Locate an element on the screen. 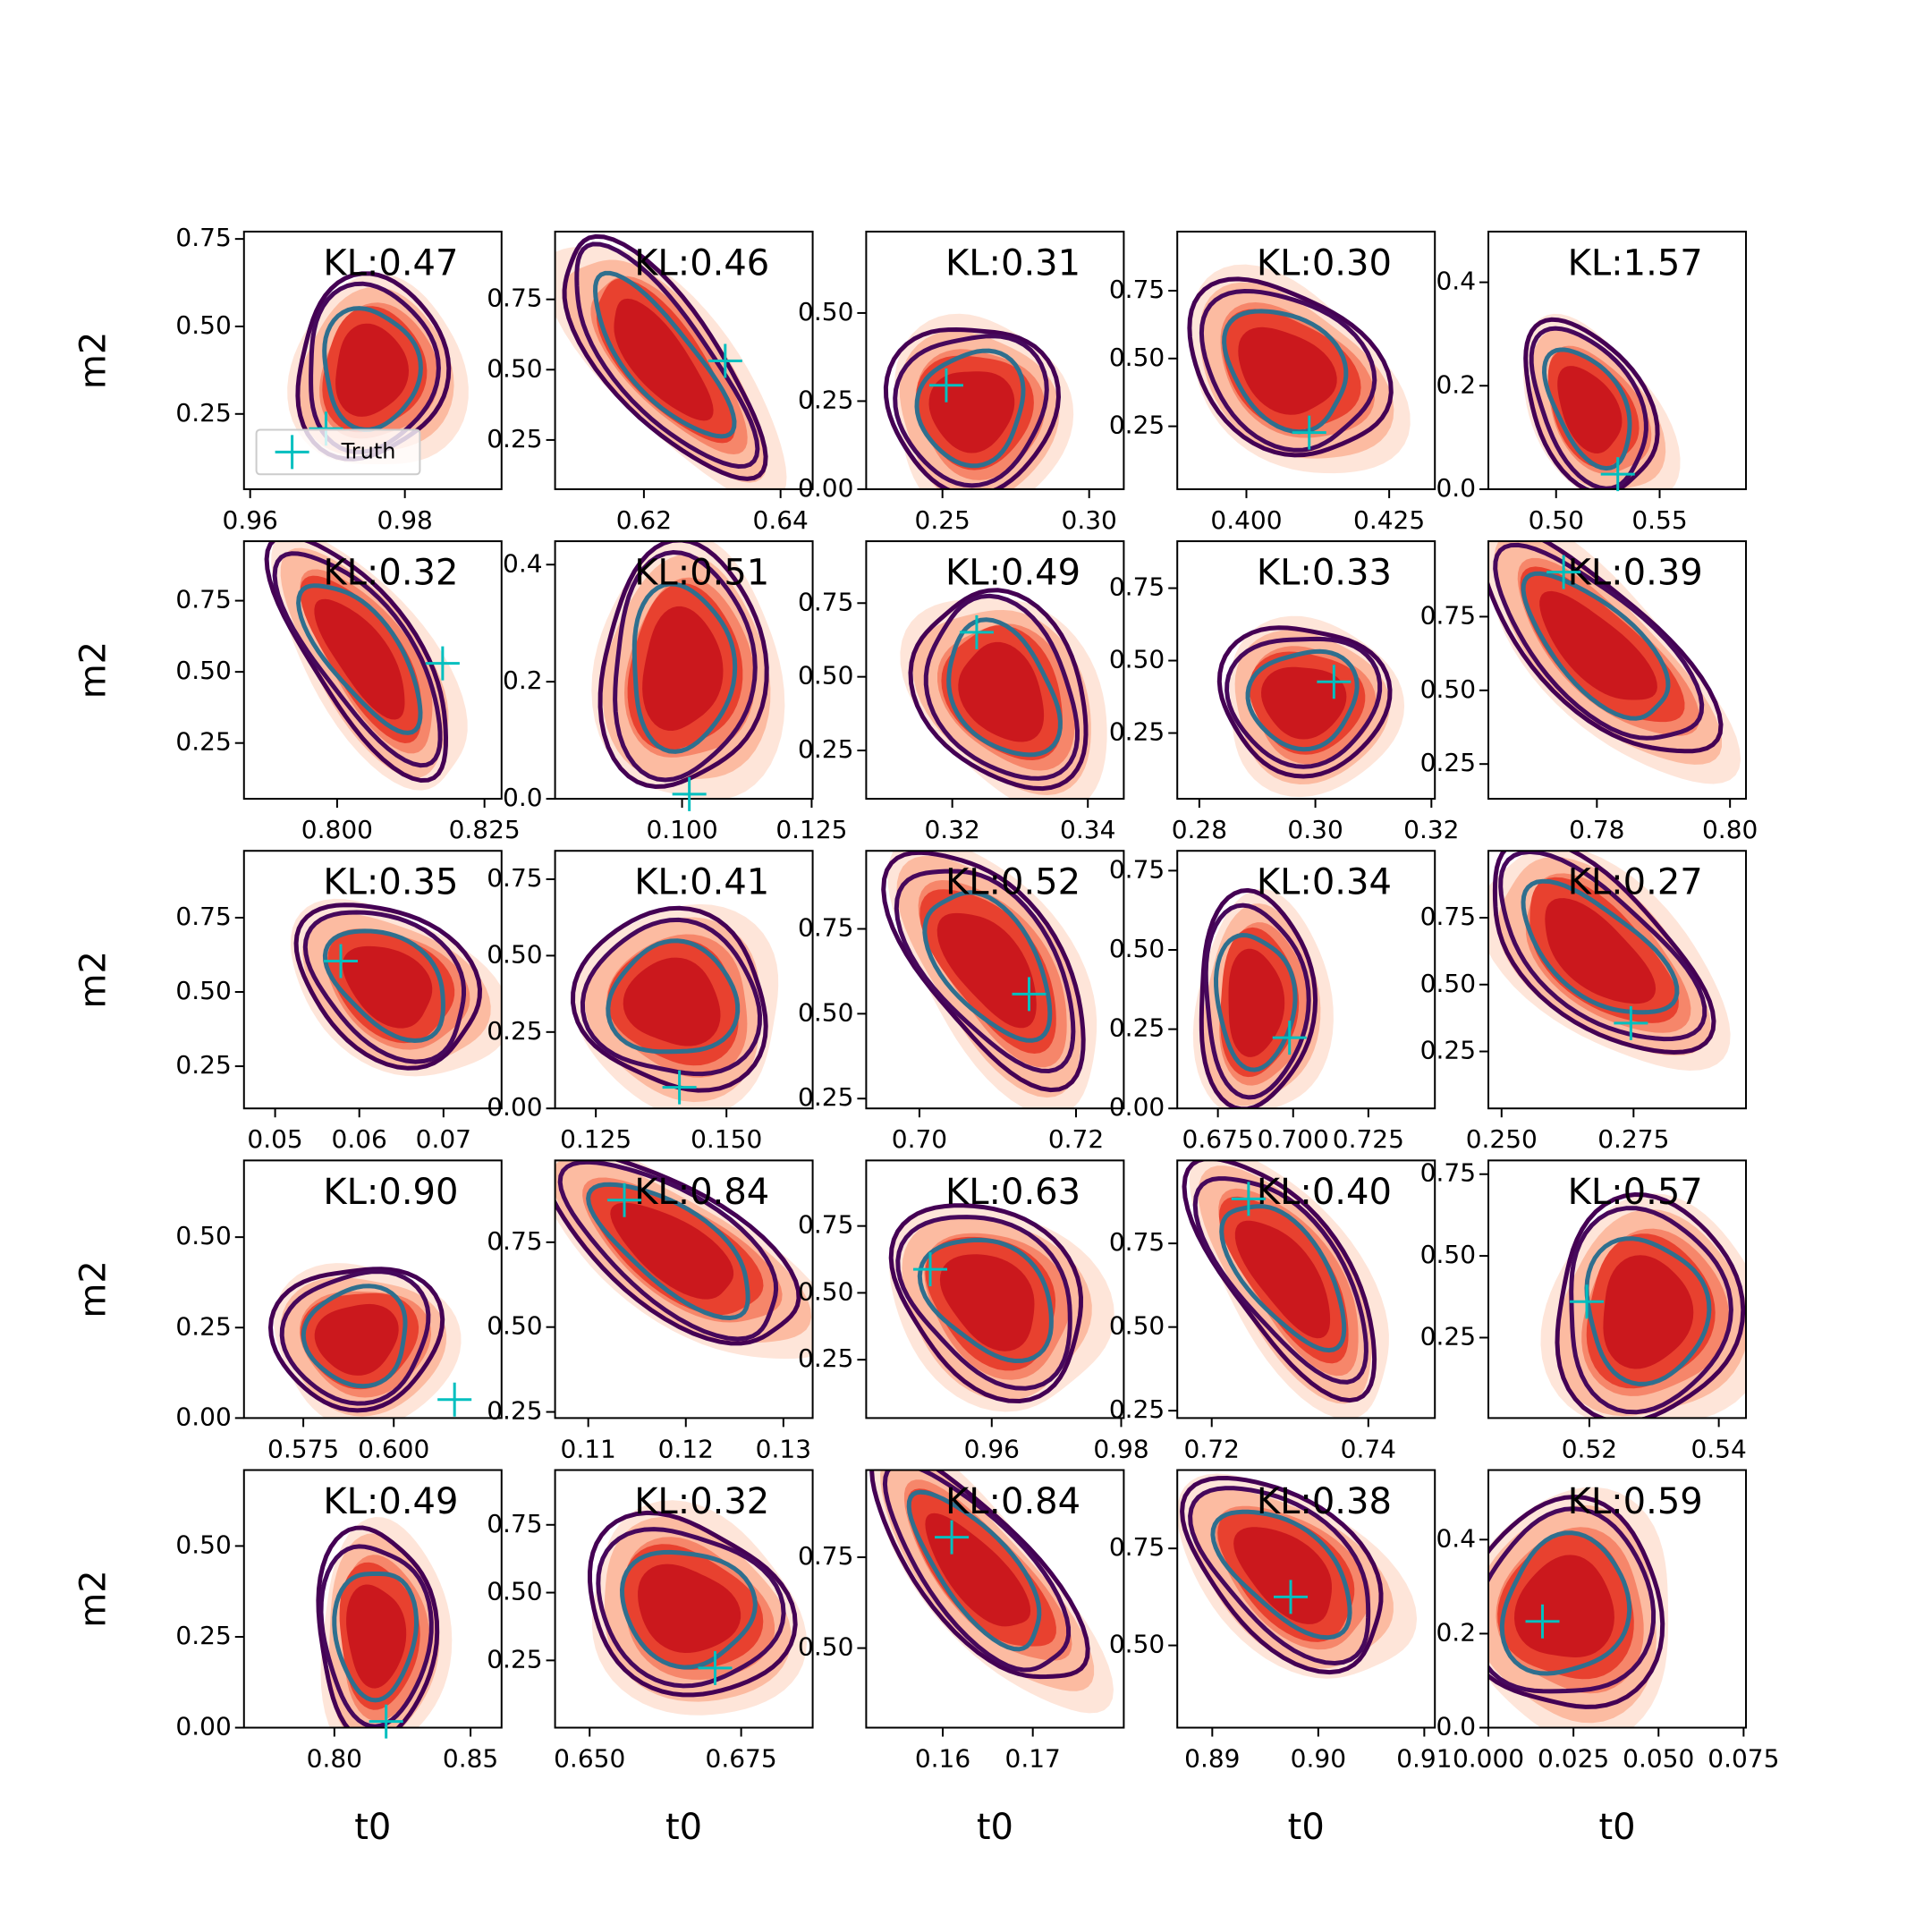 Image resolution: width=1932 pixels, height=1932 pixels. subplot: 0.100 0.125 0.0 0.2 0.4 KL:0.51 is located at coordinates (675, 692).